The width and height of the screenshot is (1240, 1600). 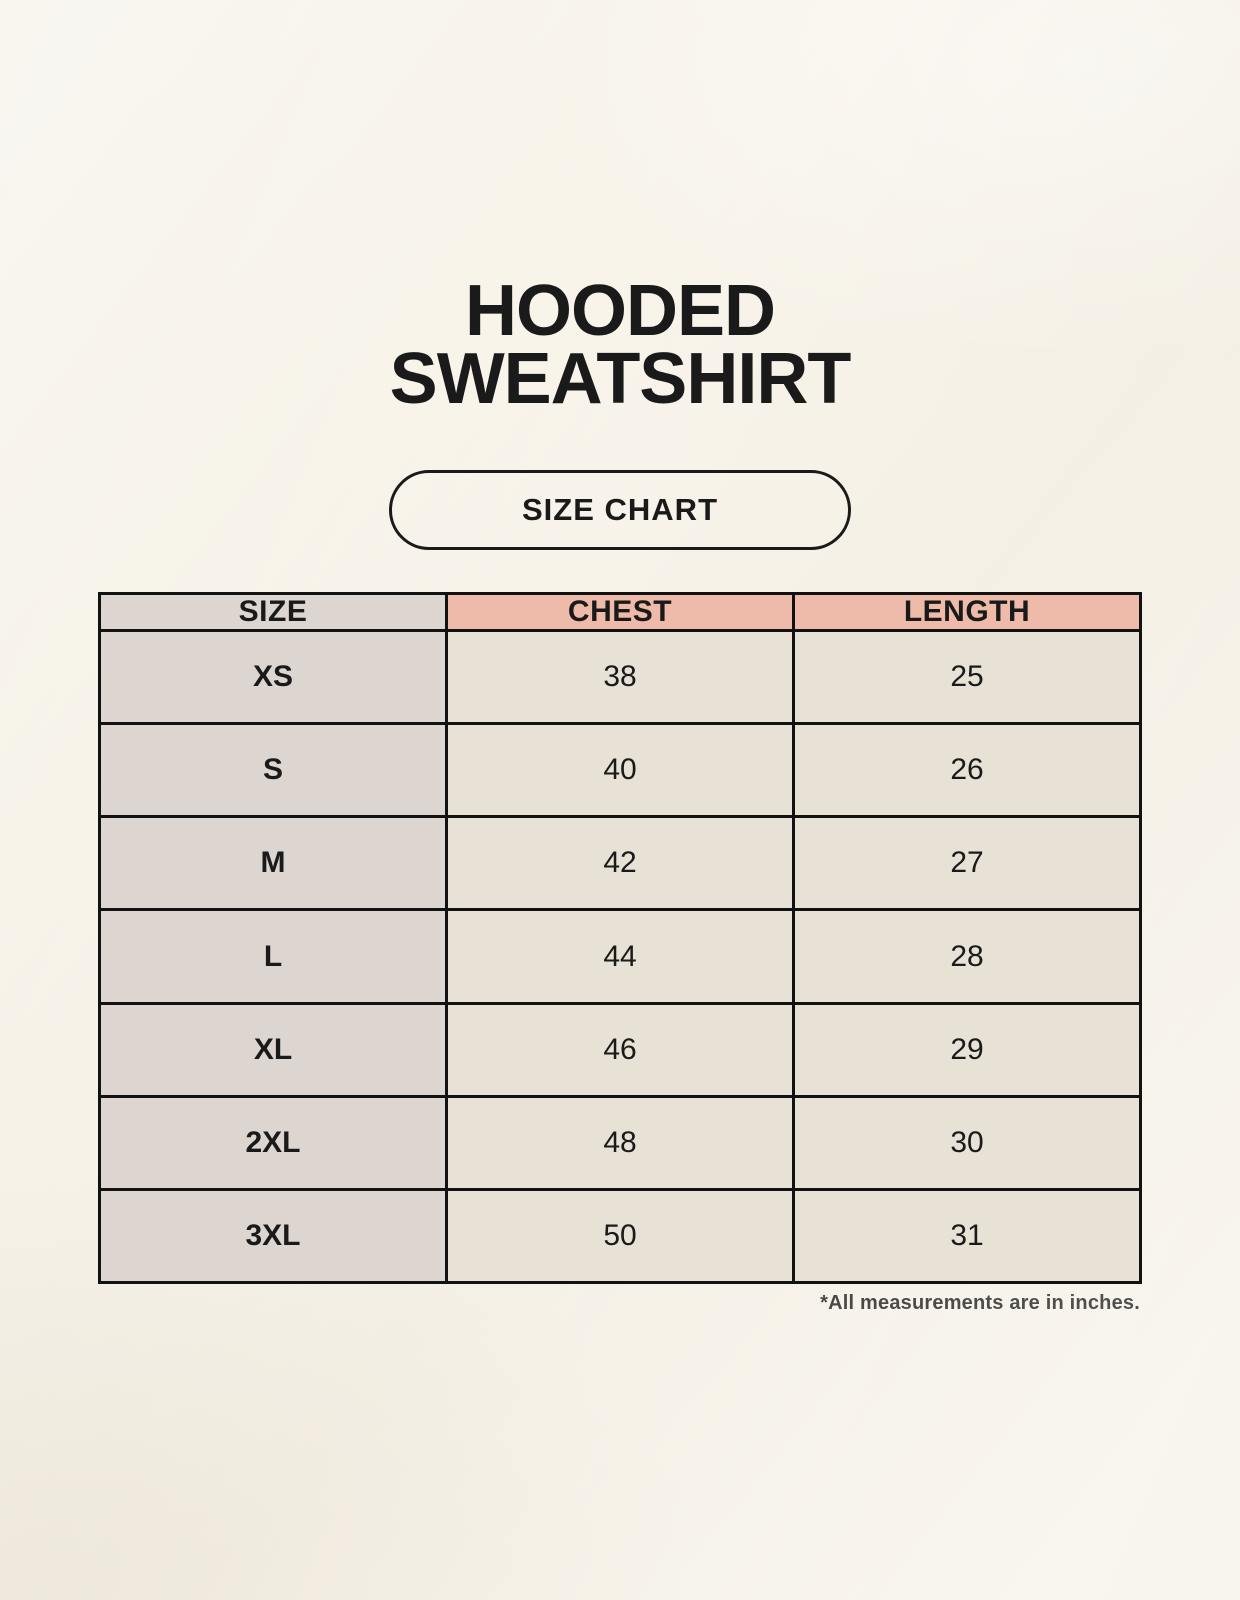 I want to click on table-row: XL 46 29, so click(x=620, y=1049).